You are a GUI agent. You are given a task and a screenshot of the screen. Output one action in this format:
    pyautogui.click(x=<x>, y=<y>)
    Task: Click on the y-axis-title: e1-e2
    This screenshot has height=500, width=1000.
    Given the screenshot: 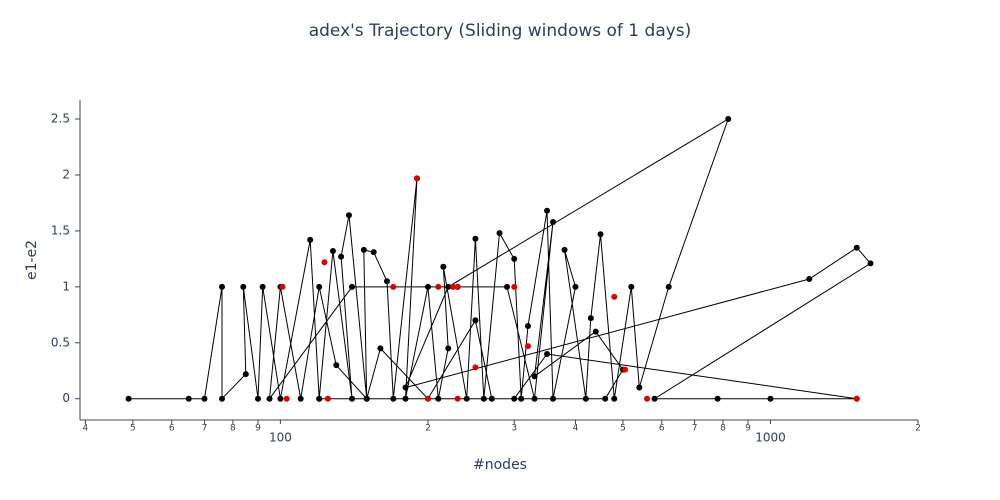 What is the action you would take?
    pyautogui.click(x=32, y=260)
    